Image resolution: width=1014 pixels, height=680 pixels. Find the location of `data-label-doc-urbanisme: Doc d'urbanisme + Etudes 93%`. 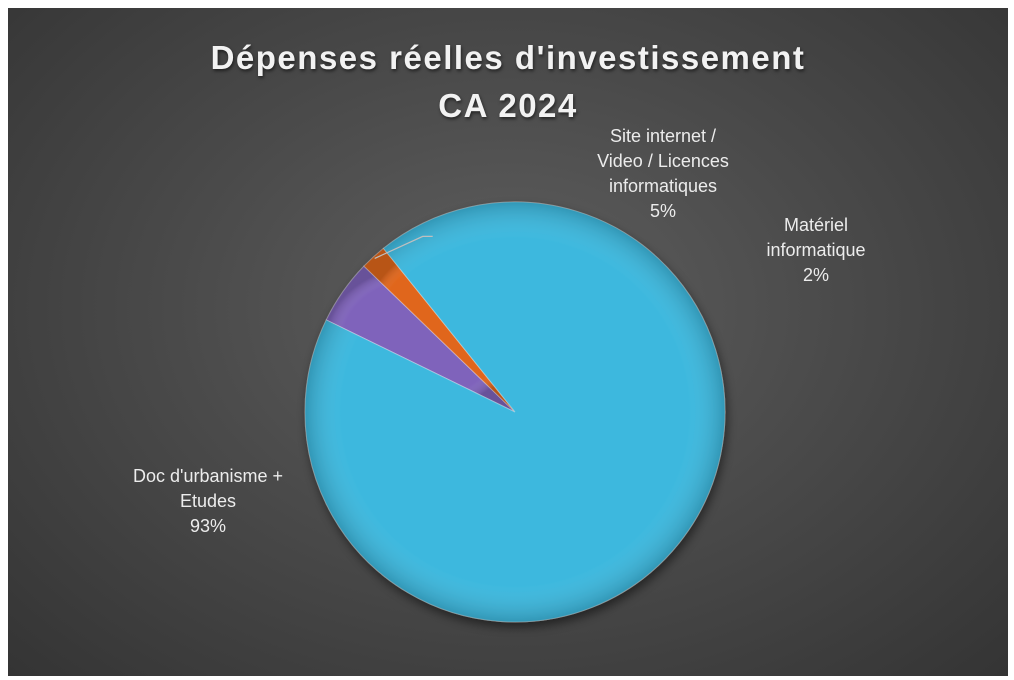

data-label-doc-urbanisme: Doc d'urbanisme + Etudes 93% is located at coordinates (208, 501).